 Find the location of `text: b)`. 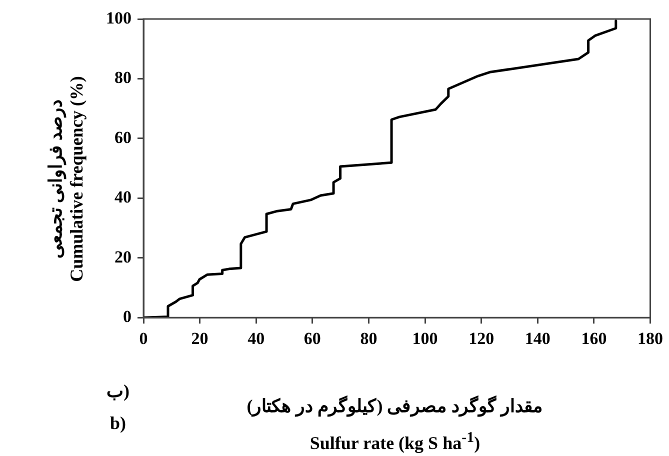

text: b) is located at coordinates (118, 423).